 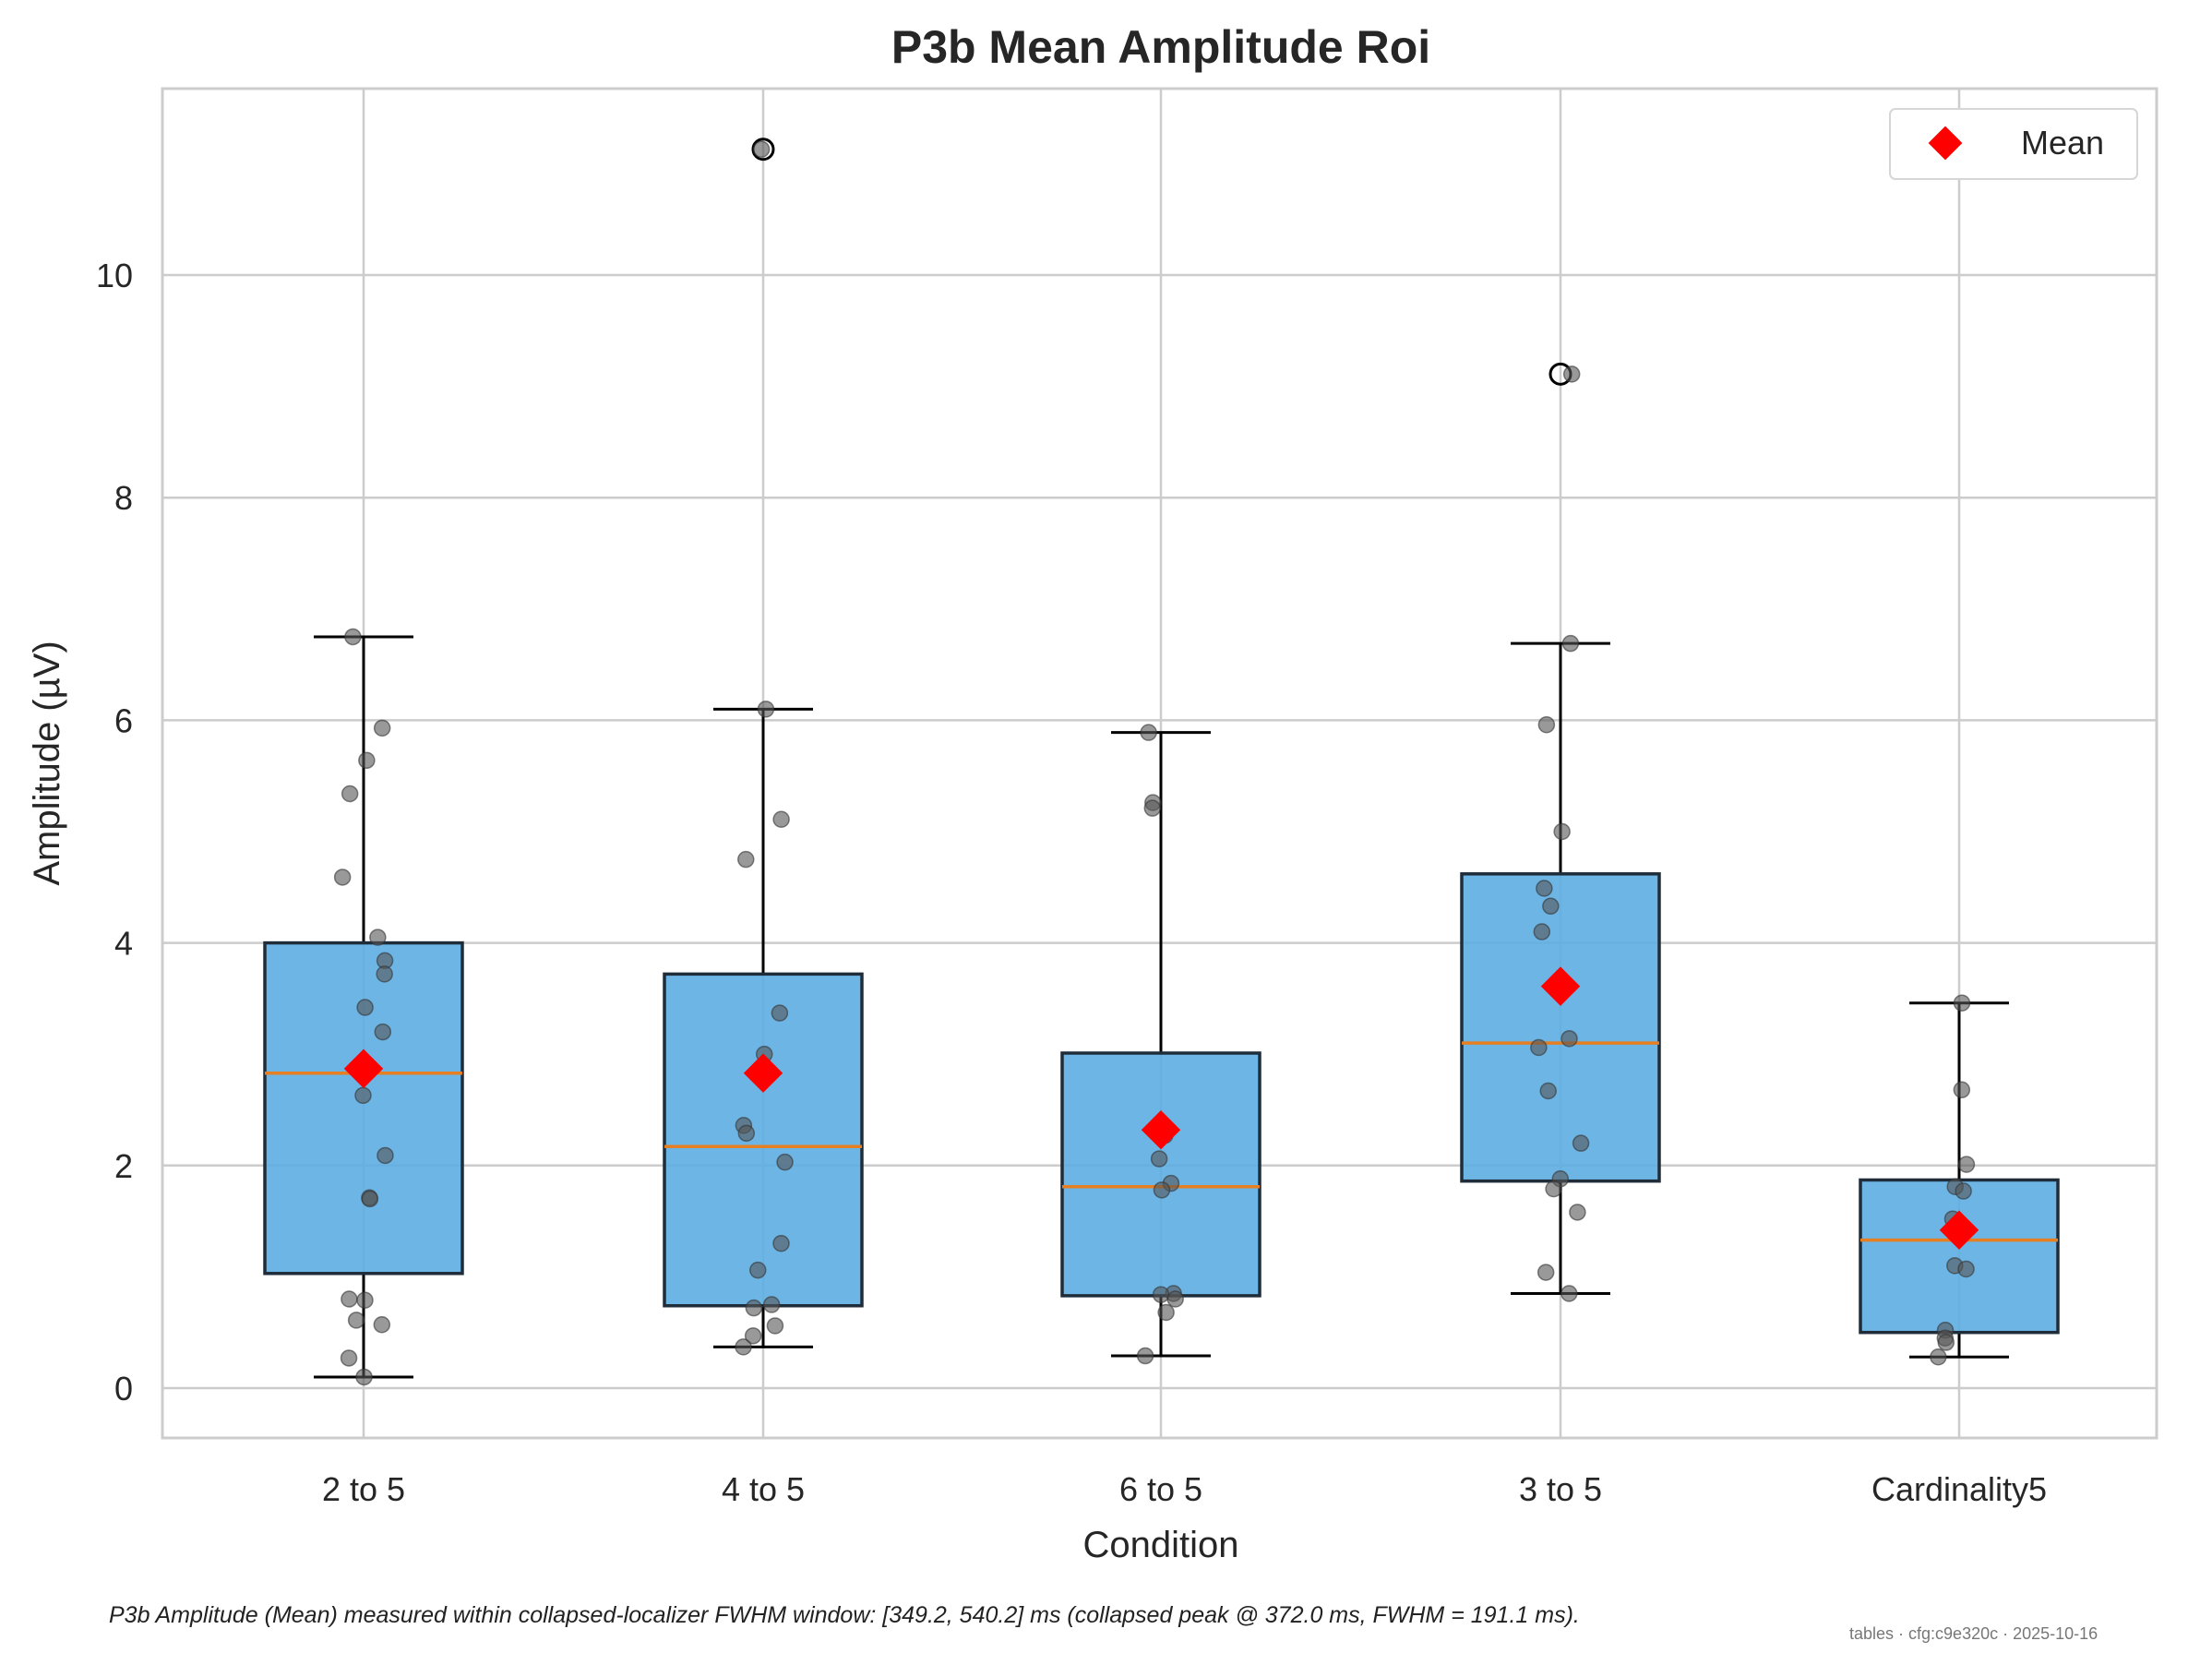 I want to click on y-tick-labels: 0 2 4 6 8 10, so click(x=114, y=832).